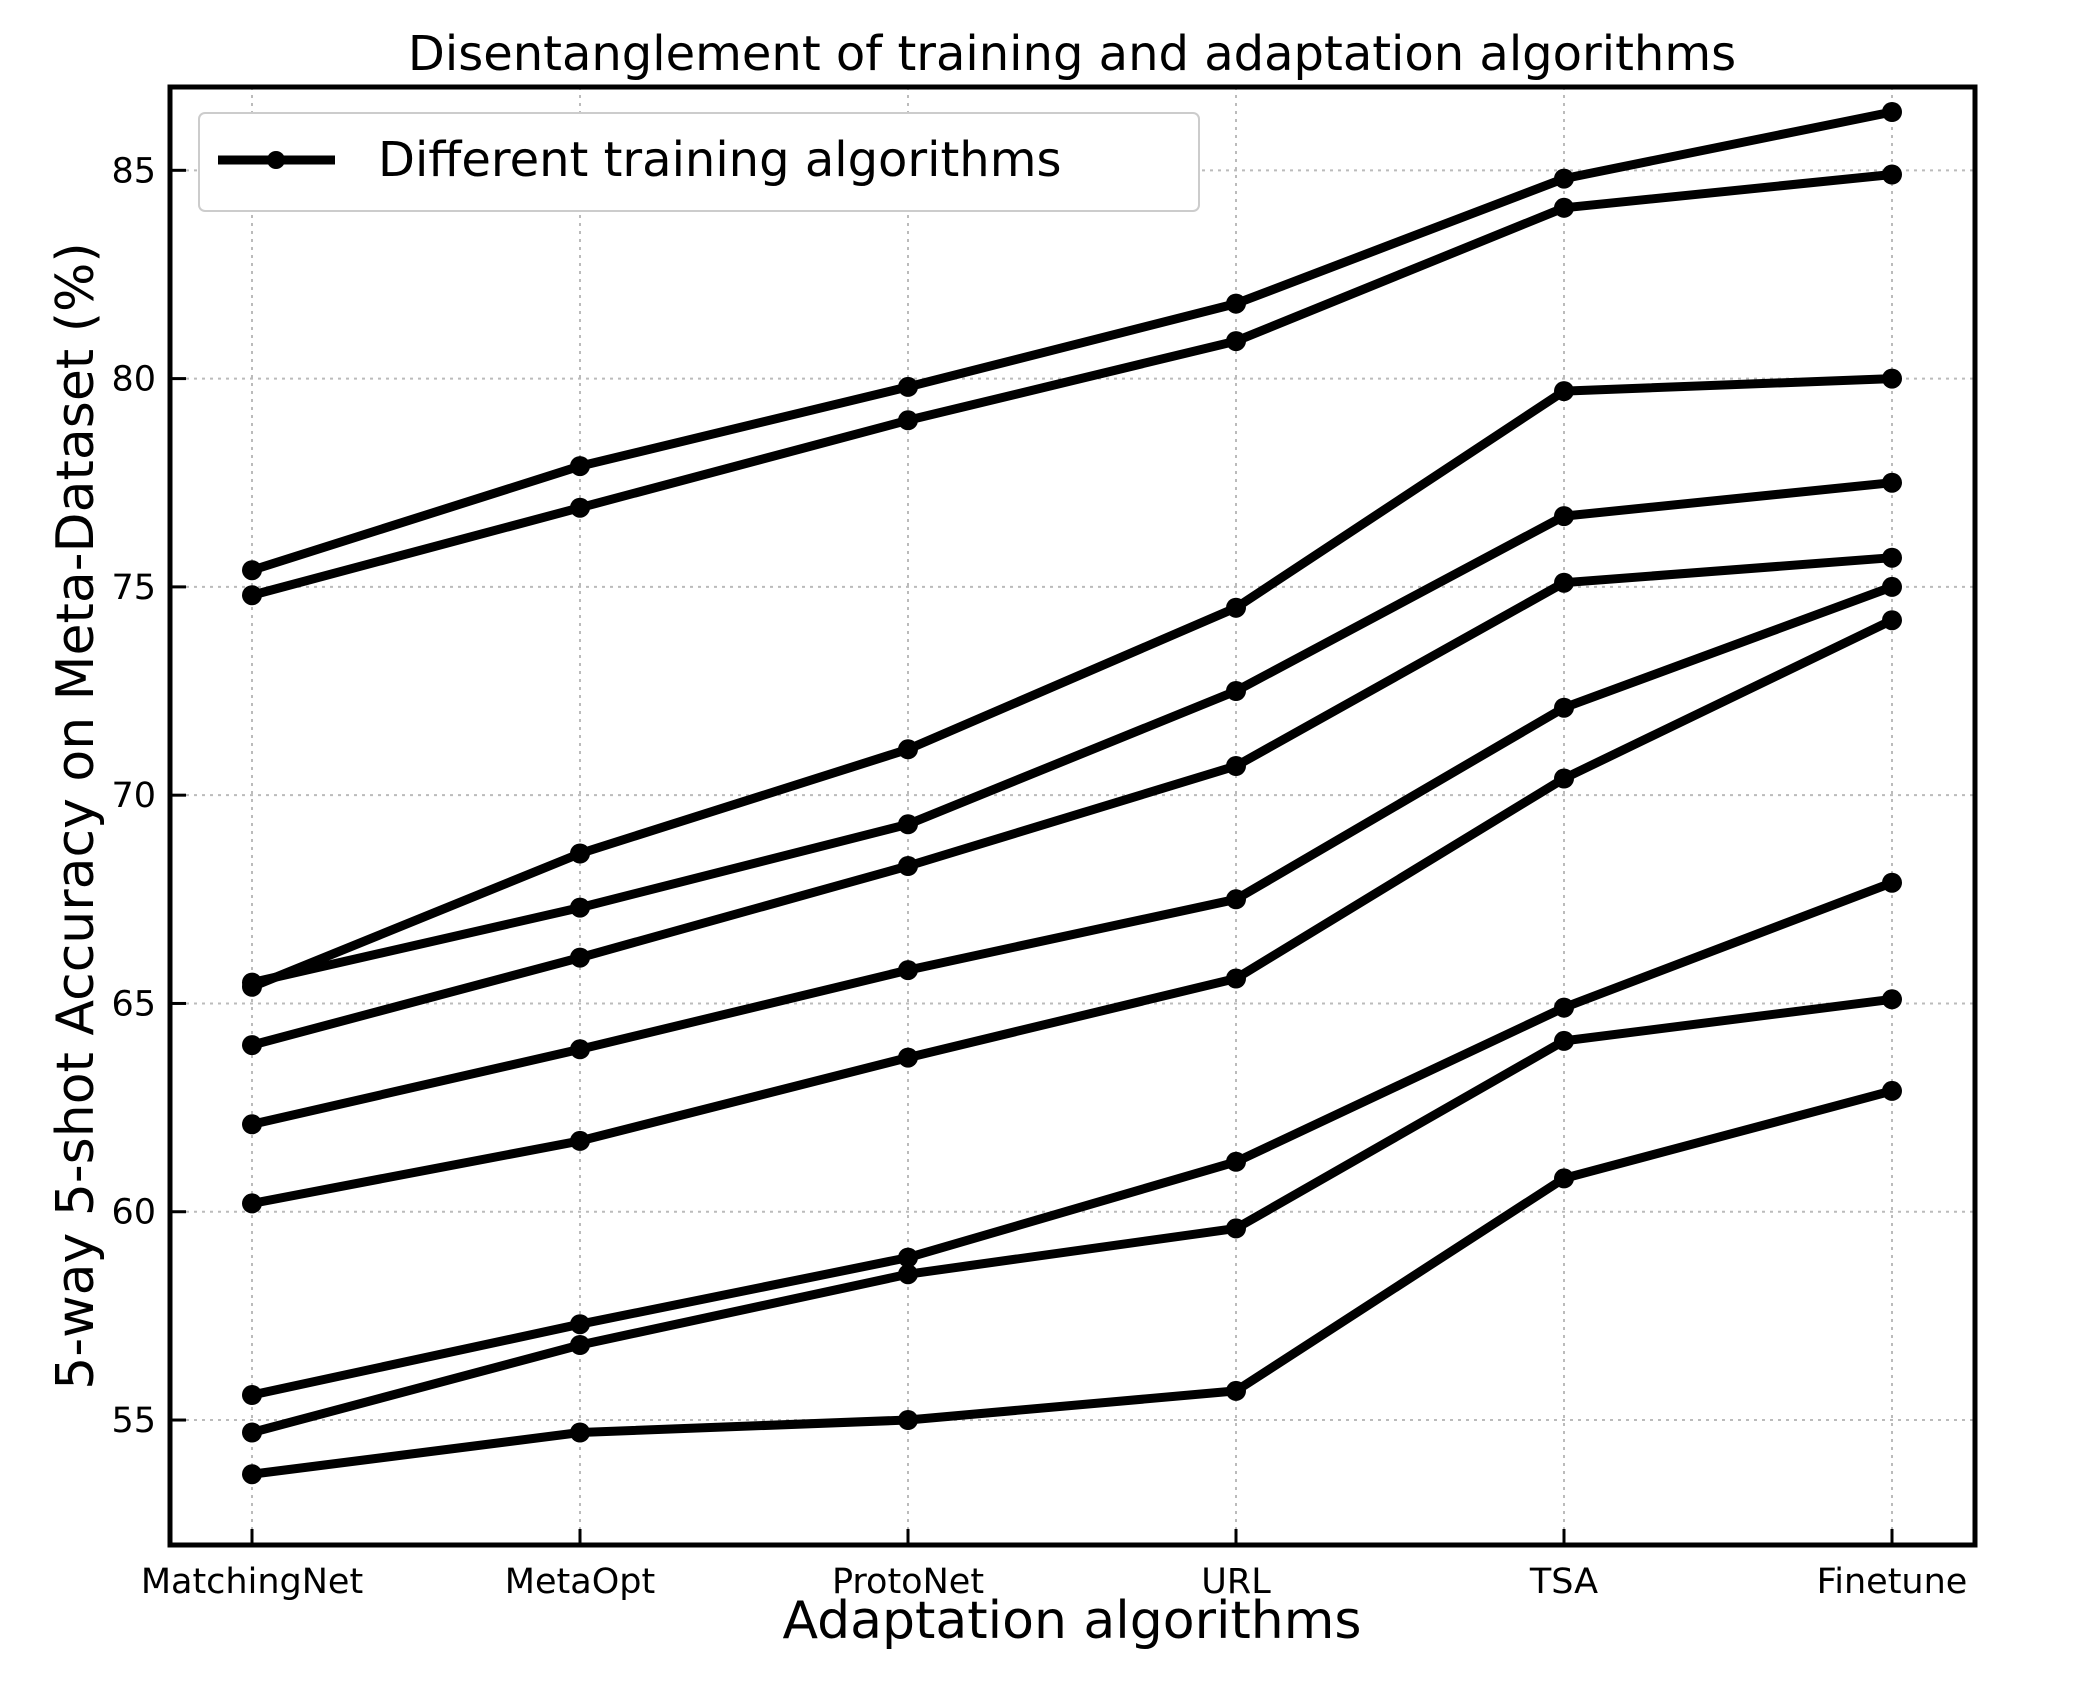 Image resolution: width=2100 pixels, height=1700 pixels. What do you see at coordinates (276, 160) in the screenshot?
I see `legend-marker-swatch` at bounding box center [276, 160].